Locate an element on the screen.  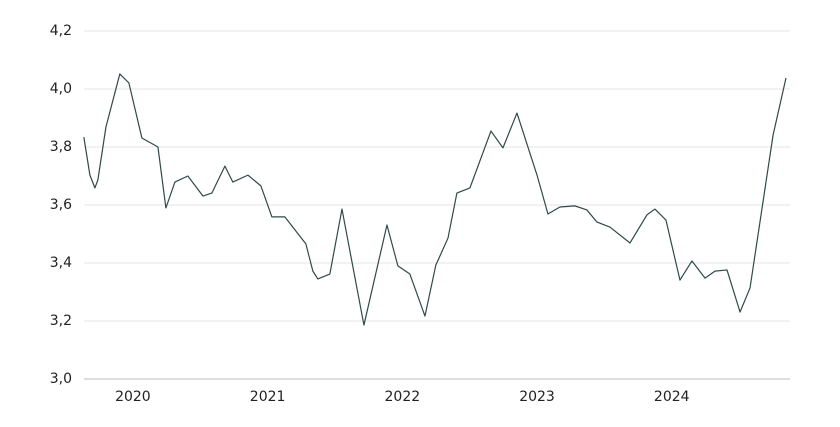
y-tick-label: 3,8 is located at coordinates (61, 147).